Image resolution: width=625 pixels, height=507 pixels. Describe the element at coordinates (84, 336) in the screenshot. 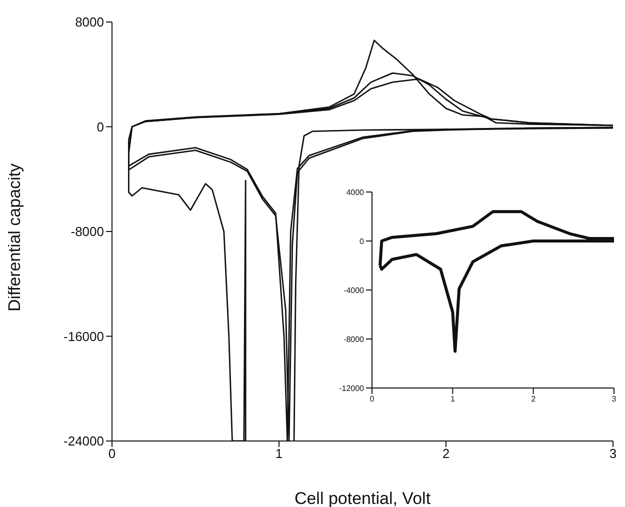

I see `y-tick-label: -16000` at that location.